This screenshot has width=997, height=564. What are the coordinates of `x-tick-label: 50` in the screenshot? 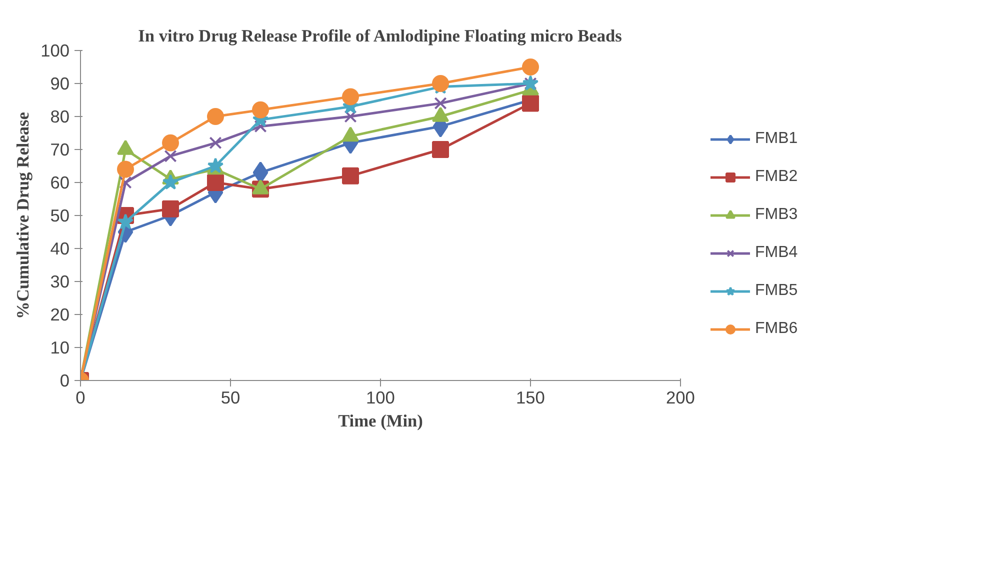 It's located at (230, 398).